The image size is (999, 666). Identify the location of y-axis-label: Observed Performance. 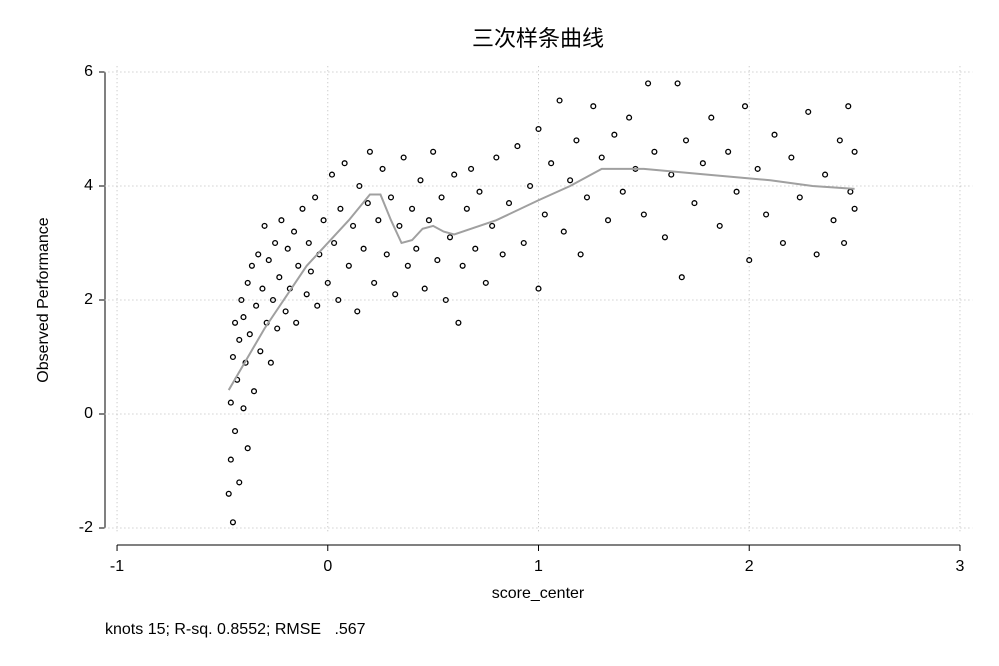
(43, 300).